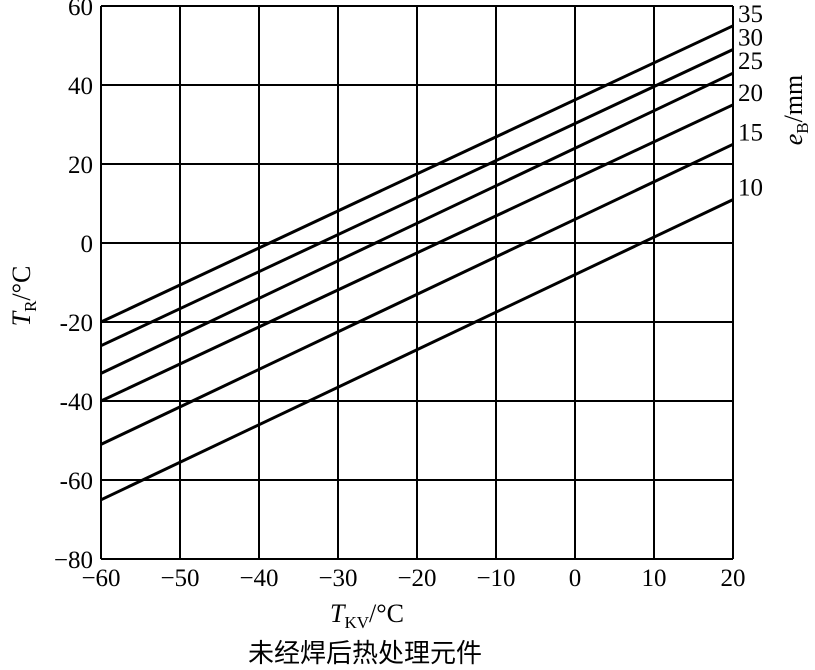 The height and width of the screenshot is (670, 815). Describe the element at coordinates (100, 578) in the screenshot. I see `x-tick-label: −60` at that location.